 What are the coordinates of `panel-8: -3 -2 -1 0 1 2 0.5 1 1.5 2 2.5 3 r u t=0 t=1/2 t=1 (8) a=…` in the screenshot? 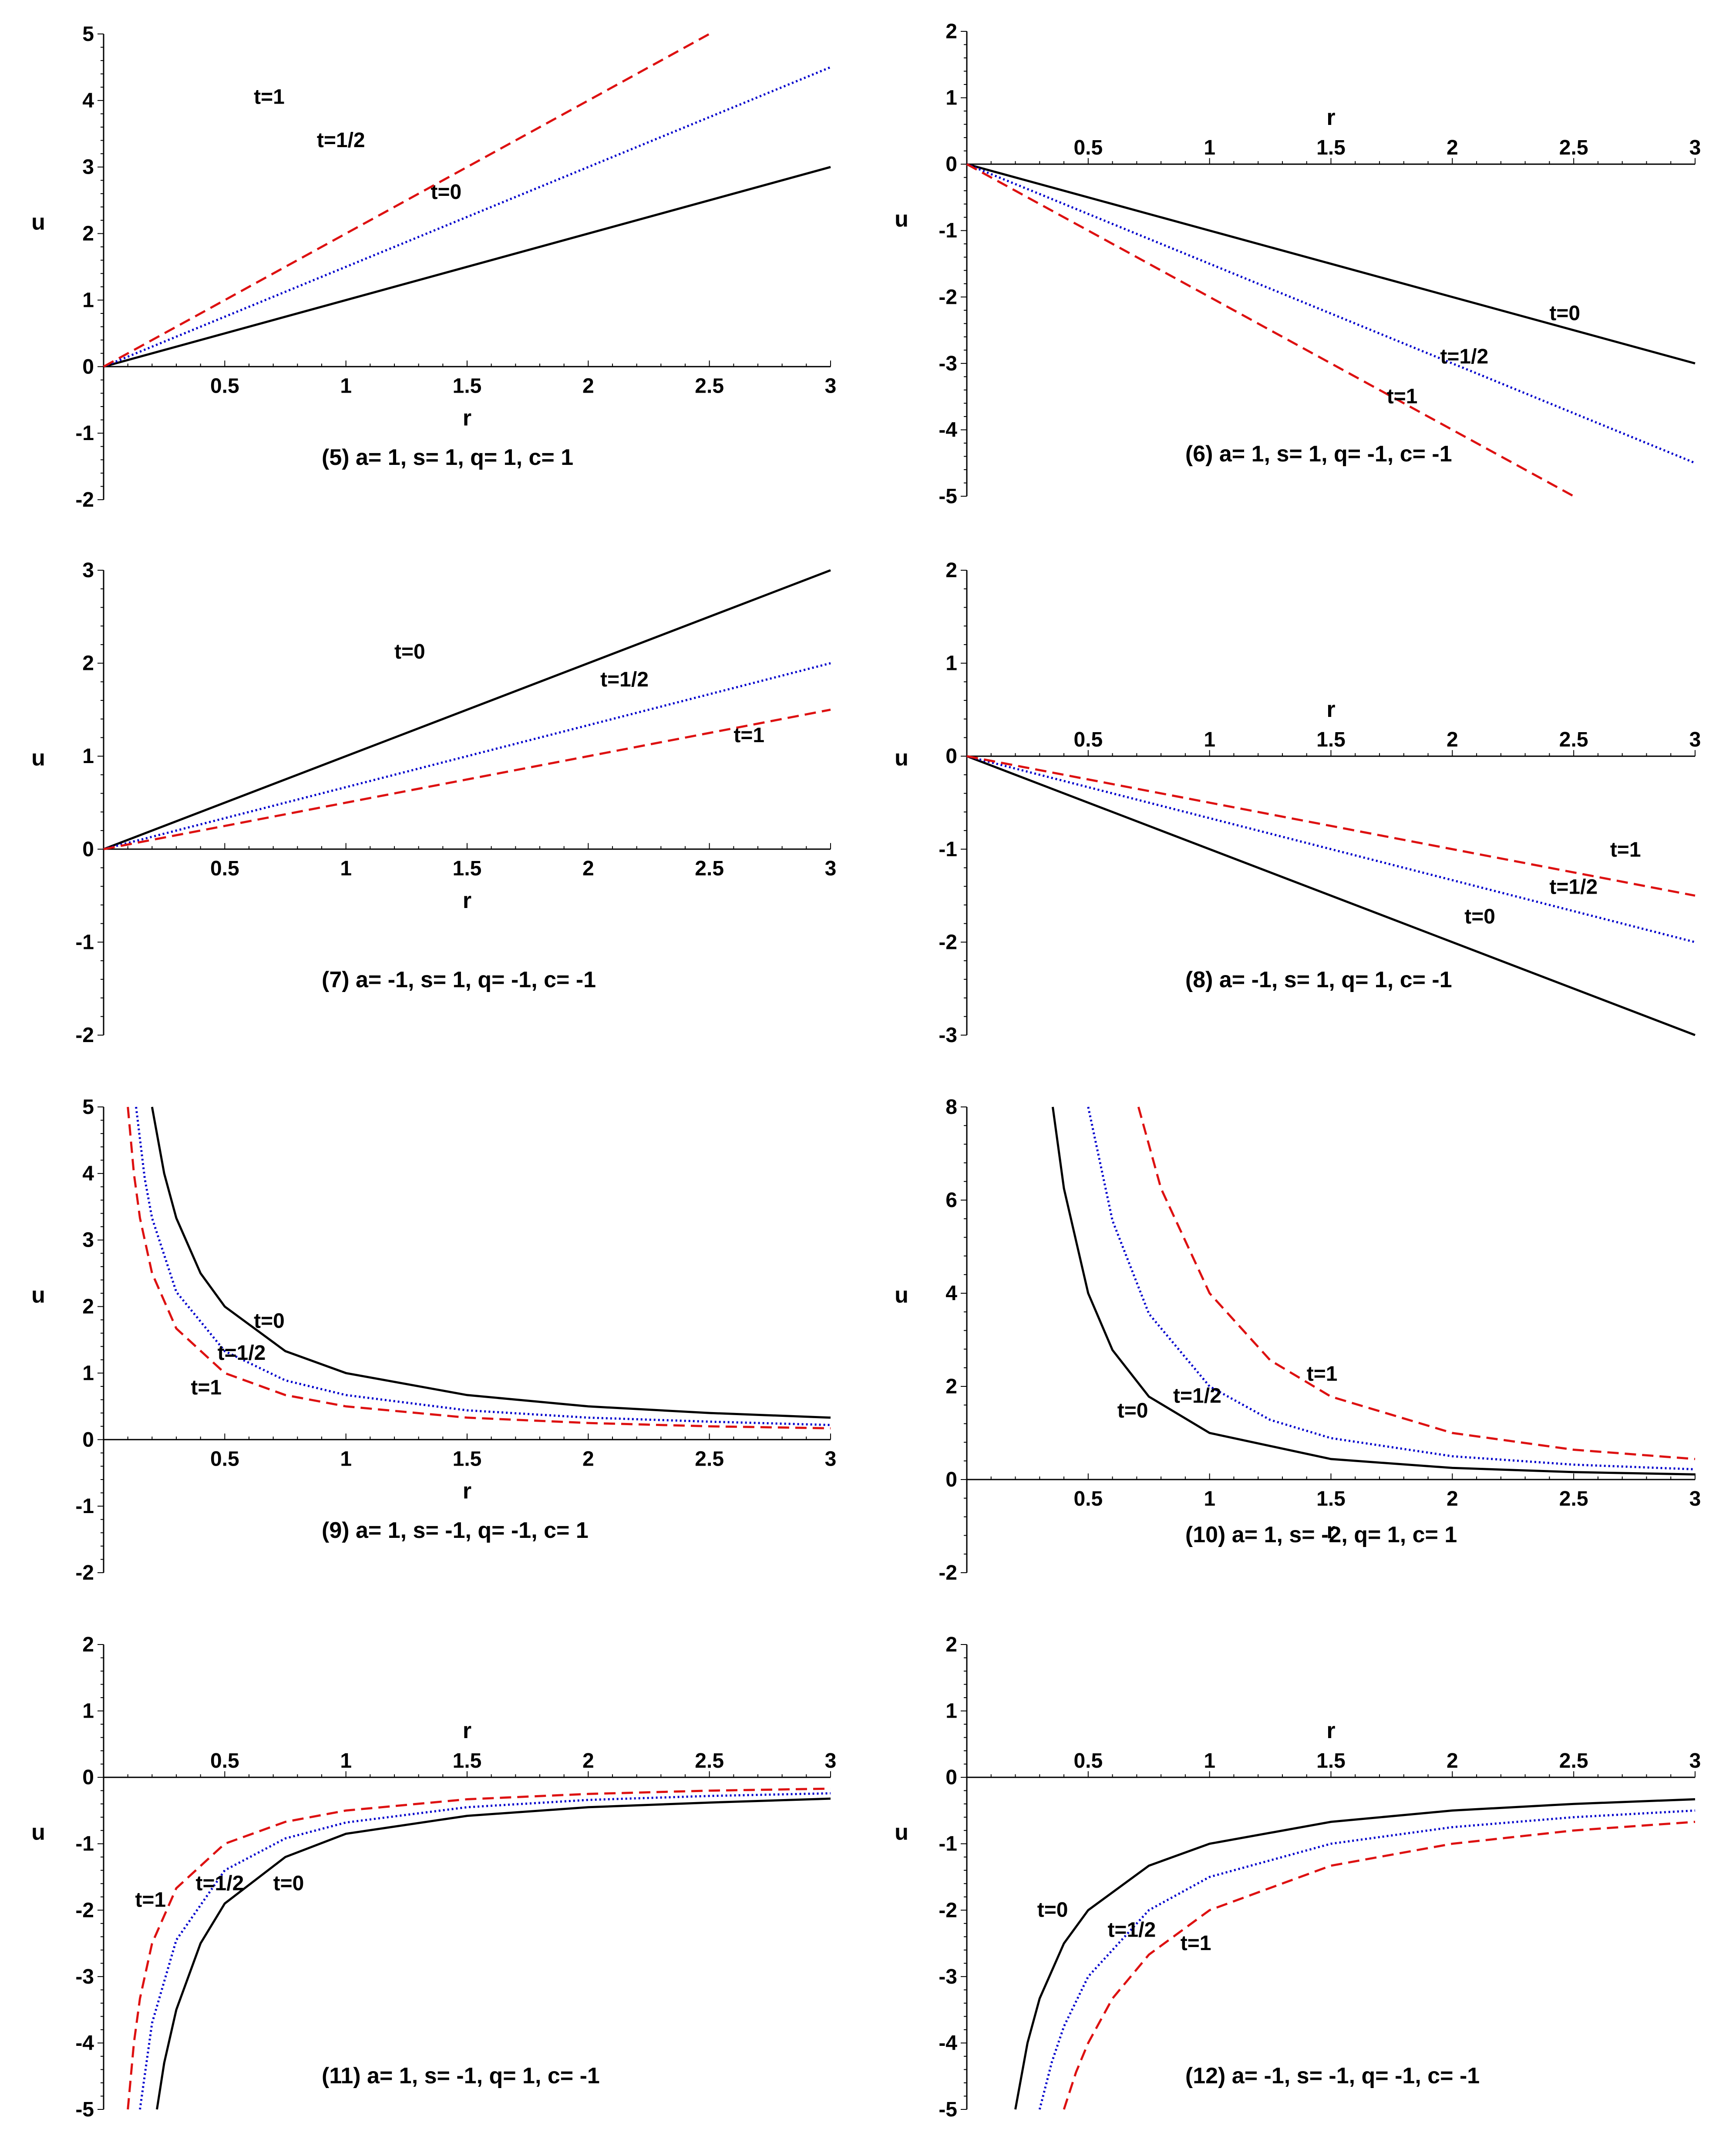 It's located at (1298, 803).